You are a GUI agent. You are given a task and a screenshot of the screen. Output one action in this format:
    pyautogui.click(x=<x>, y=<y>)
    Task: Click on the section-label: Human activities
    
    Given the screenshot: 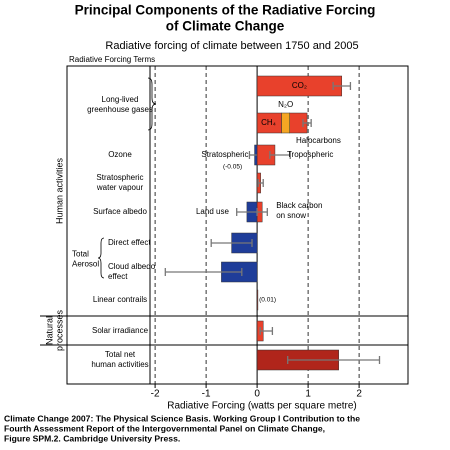 What is the action you would take?
    pyautogui.click(x=59, y=190)
    